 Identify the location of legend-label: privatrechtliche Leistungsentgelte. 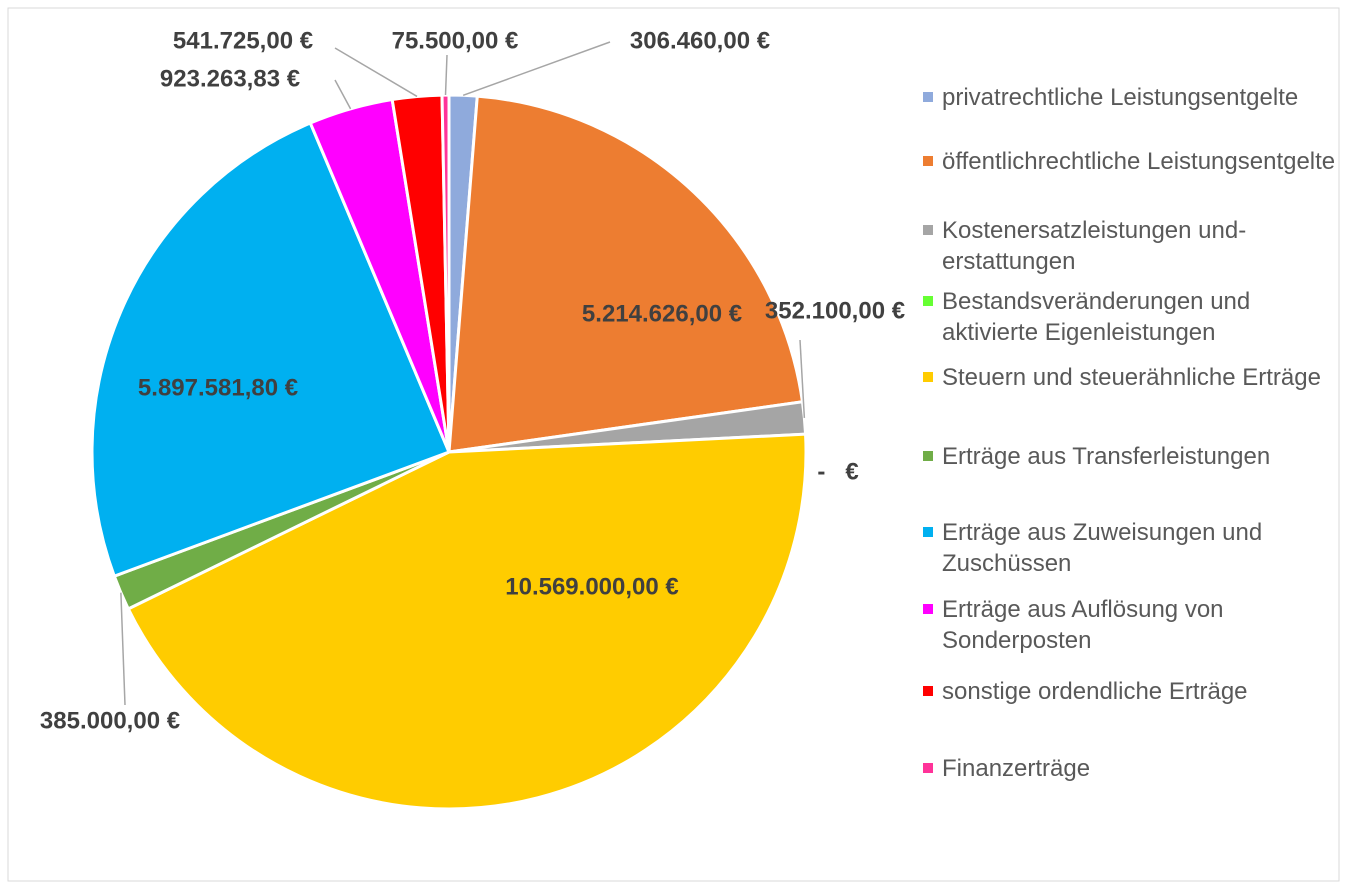
(1120, 97).